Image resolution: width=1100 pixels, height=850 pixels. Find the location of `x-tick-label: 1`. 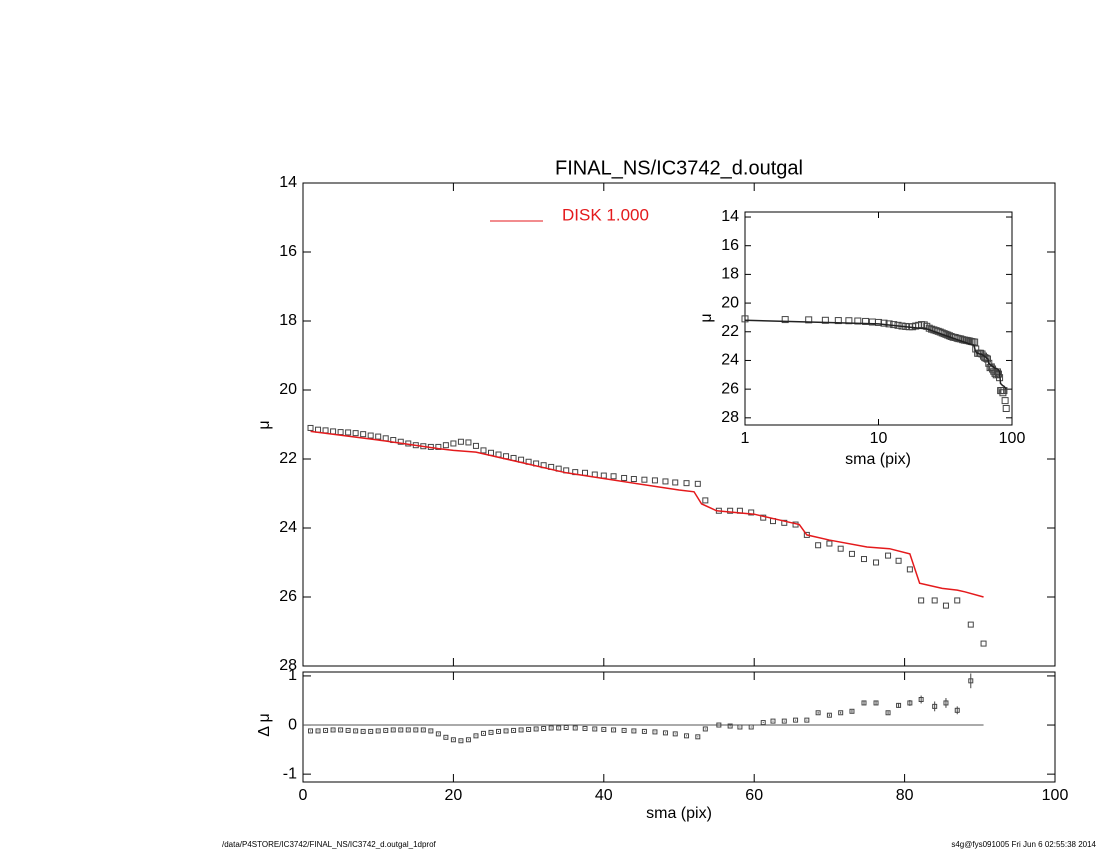

x-tick-label: 1 is located at coordinates (745, 438).